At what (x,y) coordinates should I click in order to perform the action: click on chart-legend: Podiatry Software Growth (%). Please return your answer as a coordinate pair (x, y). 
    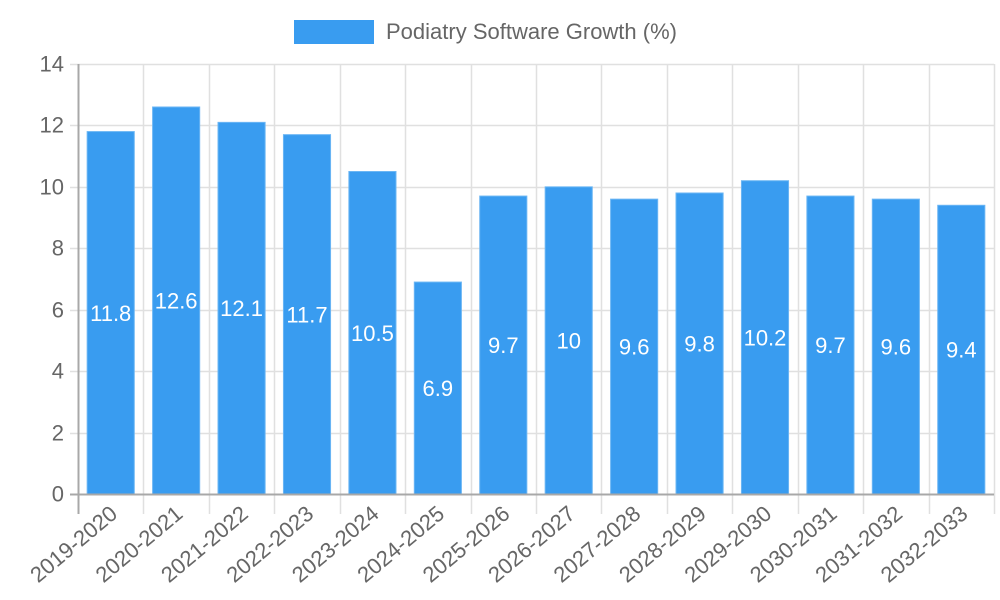
    Looking at the image, I should click on (485, 32).